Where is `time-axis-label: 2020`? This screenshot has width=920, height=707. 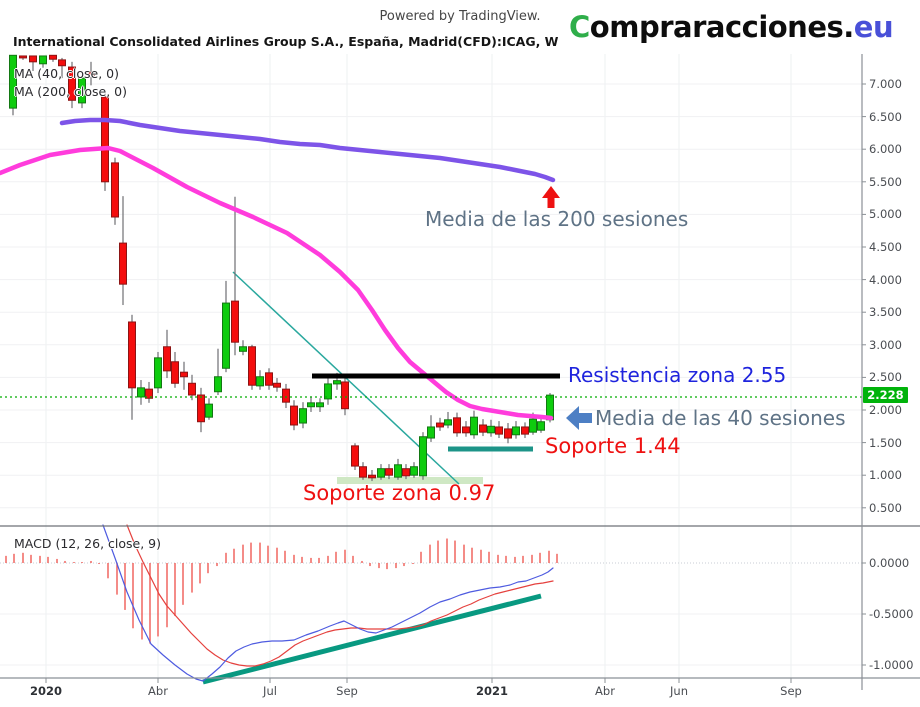 time-axis-label: 2020 is located at coordinates (46, 691).